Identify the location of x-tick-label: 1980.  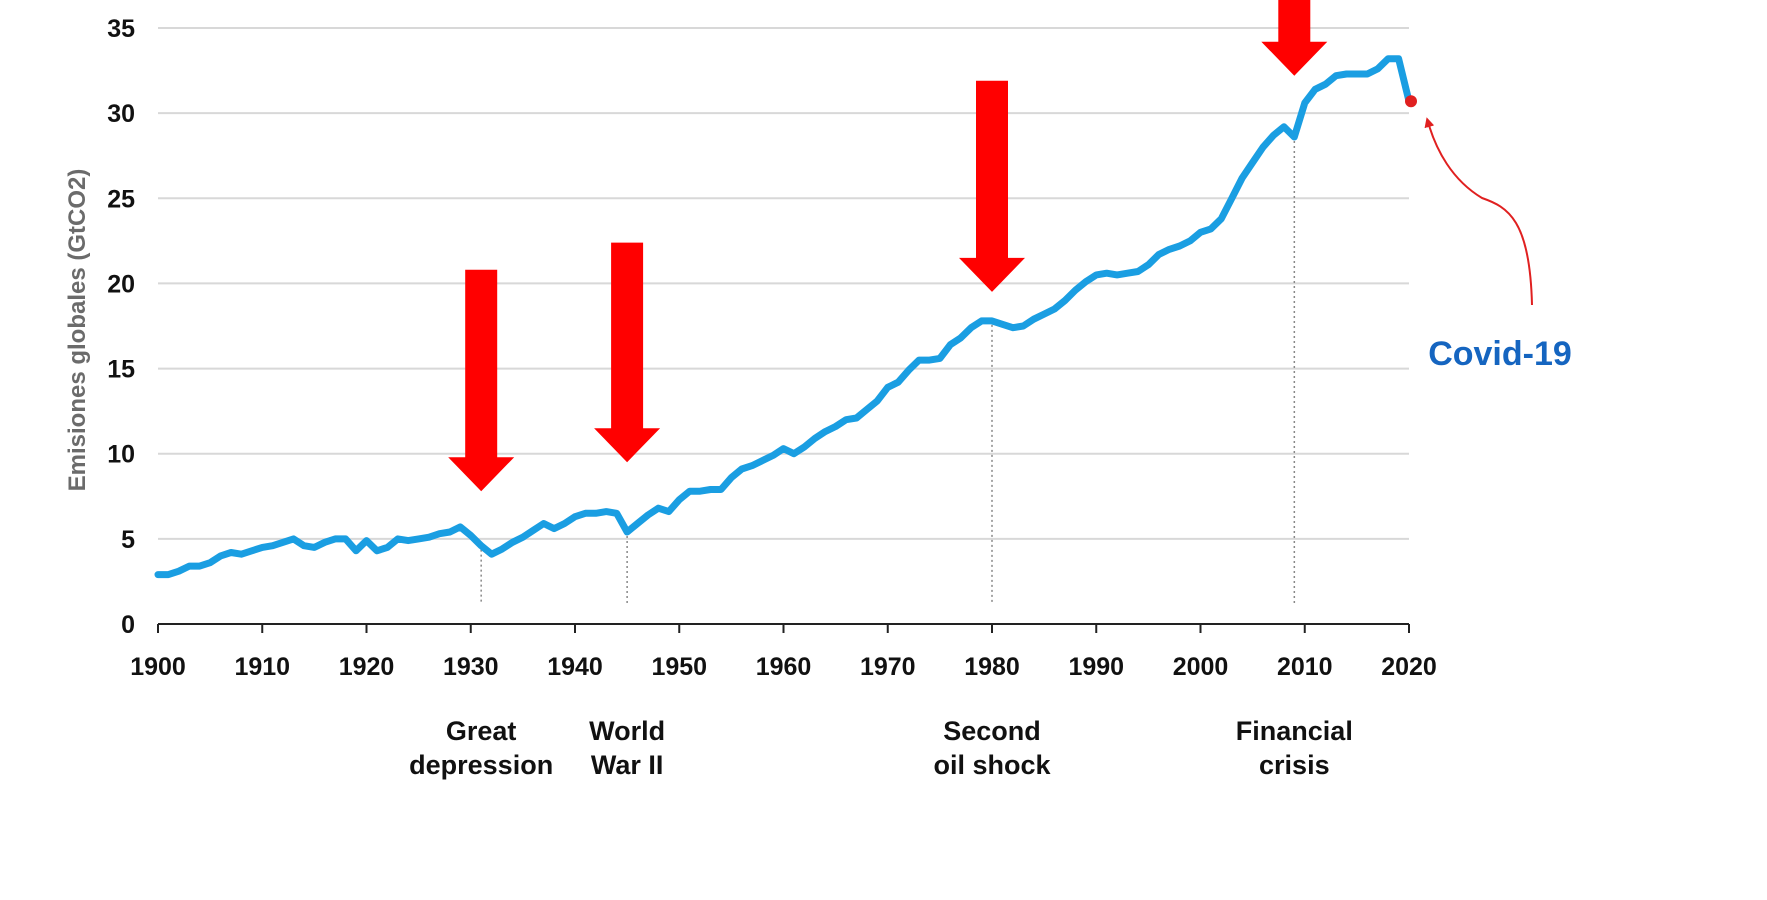
(992, 667).